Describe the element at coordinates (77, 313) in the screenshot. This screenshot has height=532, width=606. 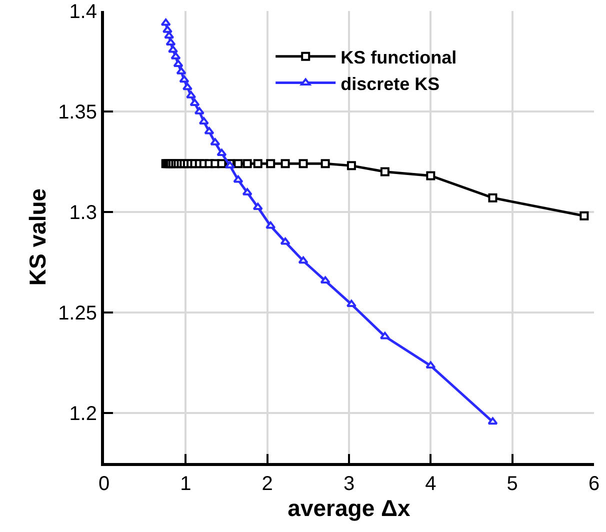
I see `y-tick-label: 1.25` at that location.